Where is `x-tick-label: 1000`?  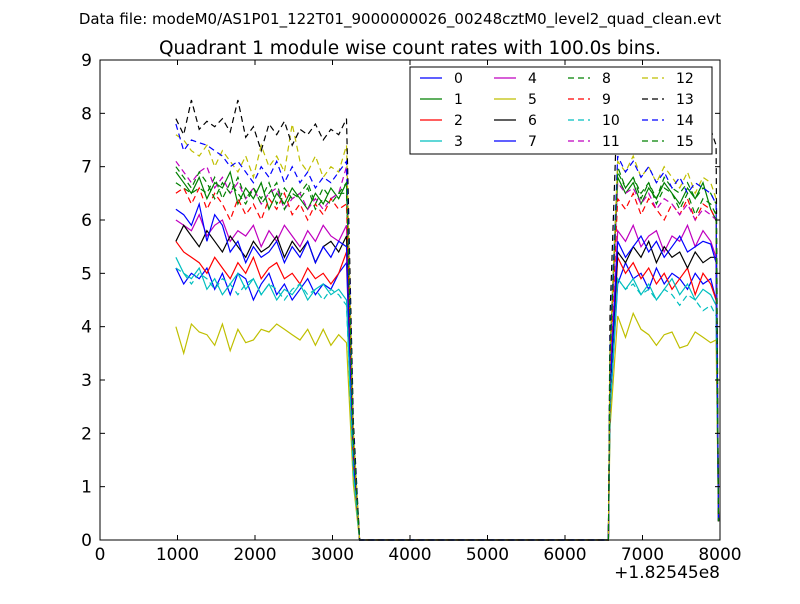 x-tick-label: 1000 is located at coordinates (177, 555).